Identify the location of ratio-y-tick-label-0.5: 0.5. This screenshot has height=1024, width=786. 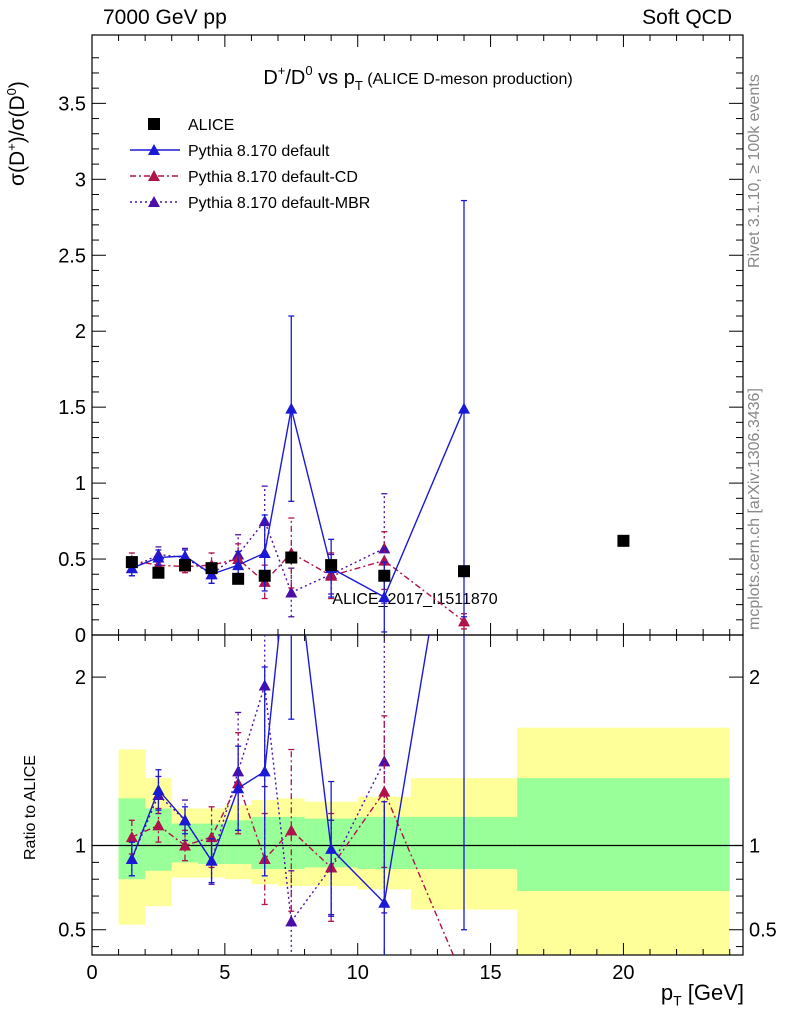
(72, 931).